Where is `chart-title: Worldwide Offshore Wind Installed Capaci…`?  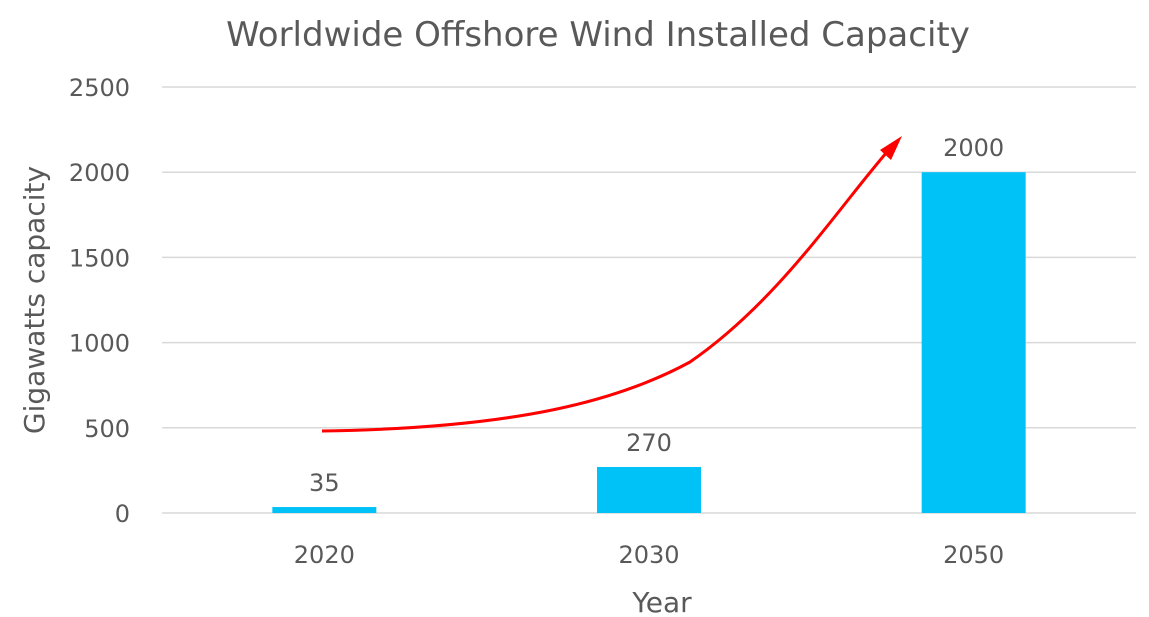 chart-title: Worldwide Offshore Wind Installed Capaci… is located at coordinates (598, 35).